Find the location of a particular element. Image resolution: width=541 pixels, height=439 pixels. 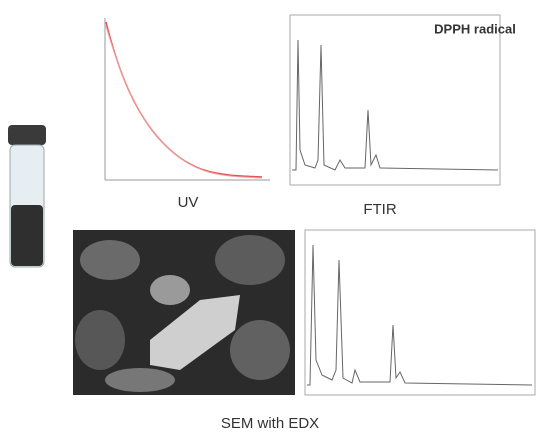

uv-label: UV is located at coordinates (188, 202).